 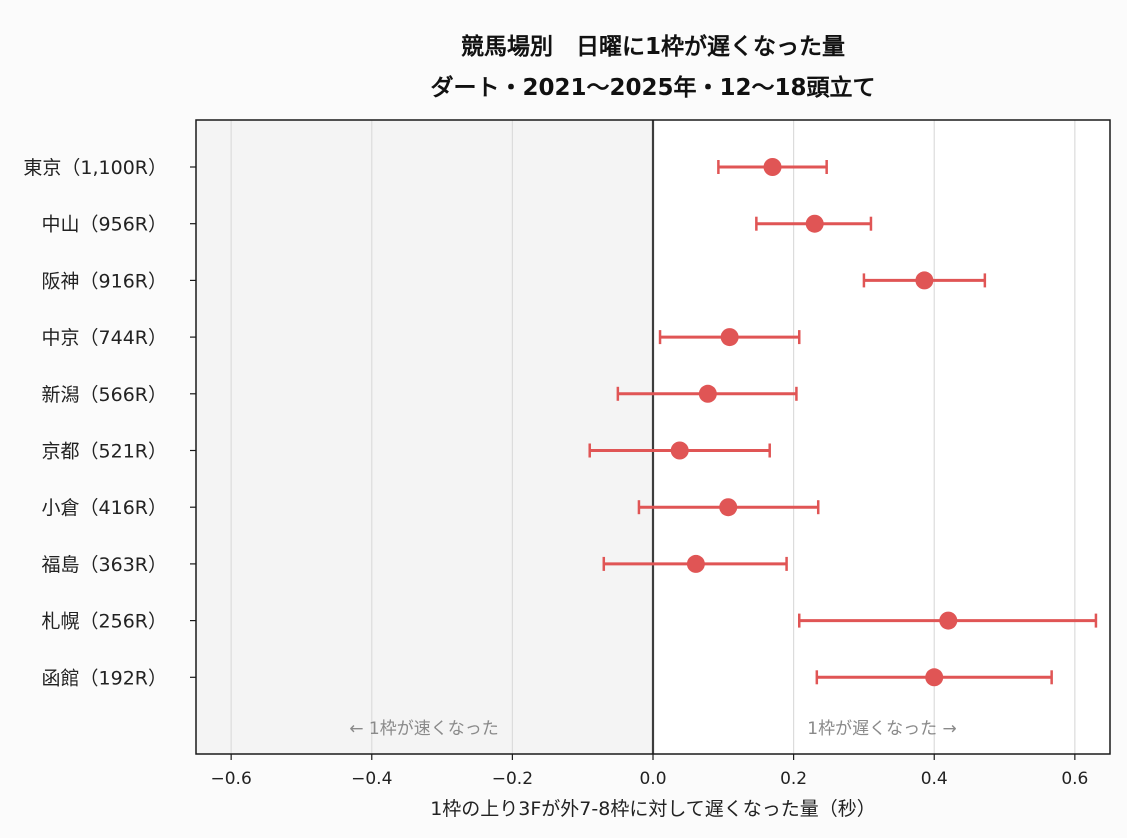 What do you see at coordinates (104, 452) in the screenshot?
I see `category-label: 京都（521R）` at bounding box center [104, 452].